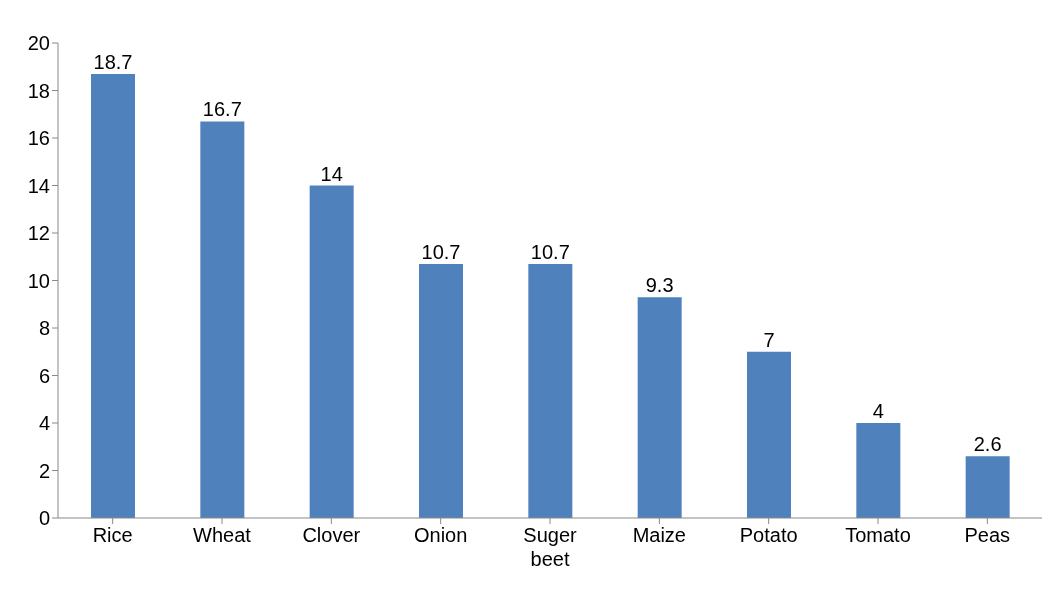  I want to click on y-tick-label: 6, so click(44, 375).